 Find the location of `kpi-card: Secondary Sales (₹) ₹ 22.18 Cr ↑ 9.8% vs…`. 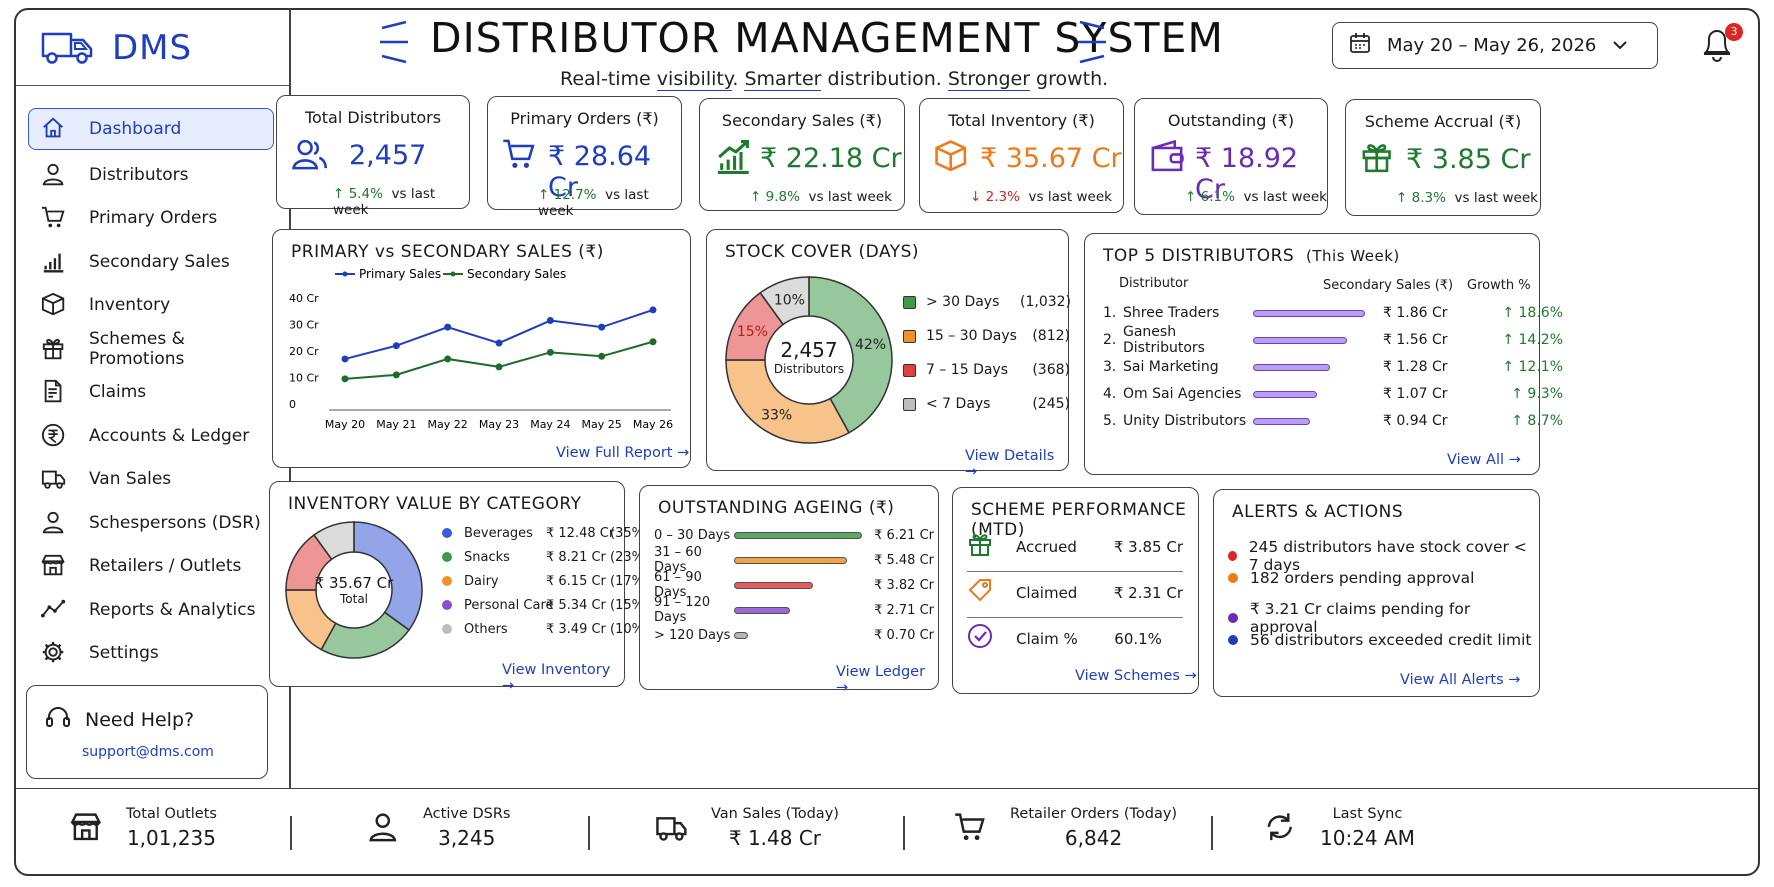

kpi-card: Secondary Sales (₹) ₹ 22.18 Cr ↑ 9.8% vs… is located at coordinates (802, 154).